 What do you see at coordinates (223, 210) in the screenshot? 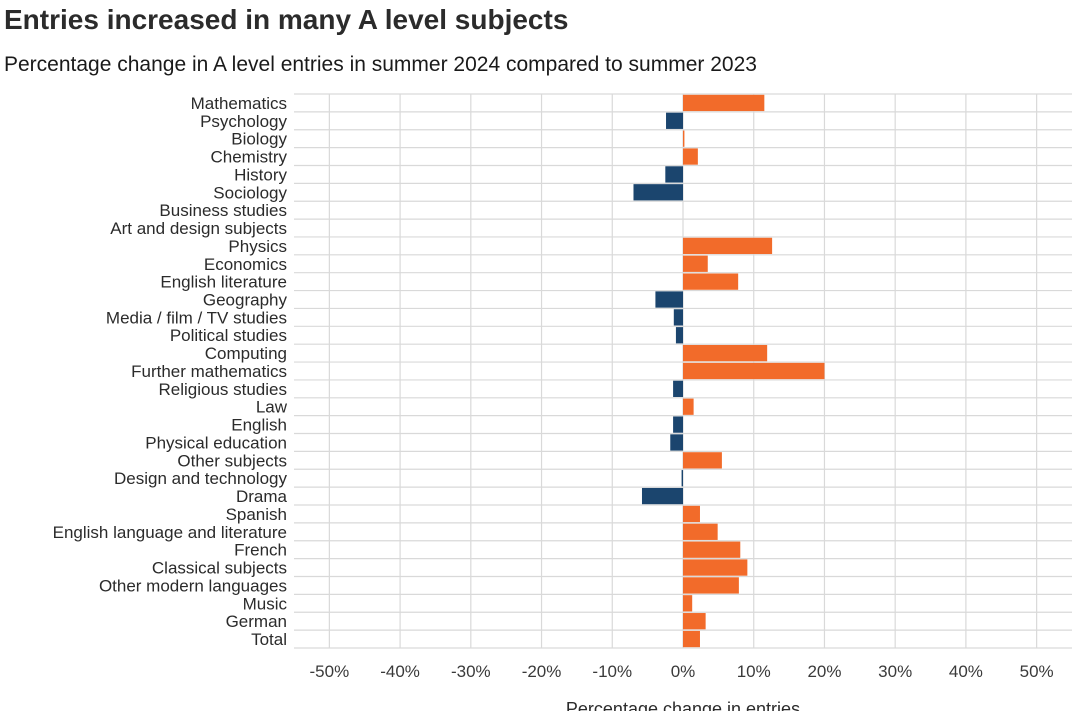
I see `category-label: Business studies` at bounding box center [223, 210].